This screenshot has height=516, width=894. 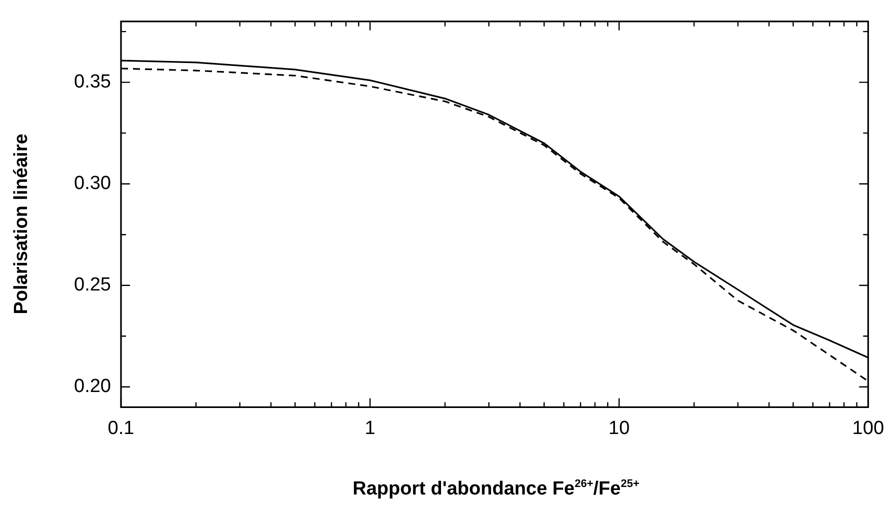 What do you see at coordinates (619, 428) in the screenshot?
I see `x-tick-label: 10` at bounding box center [619, 428].